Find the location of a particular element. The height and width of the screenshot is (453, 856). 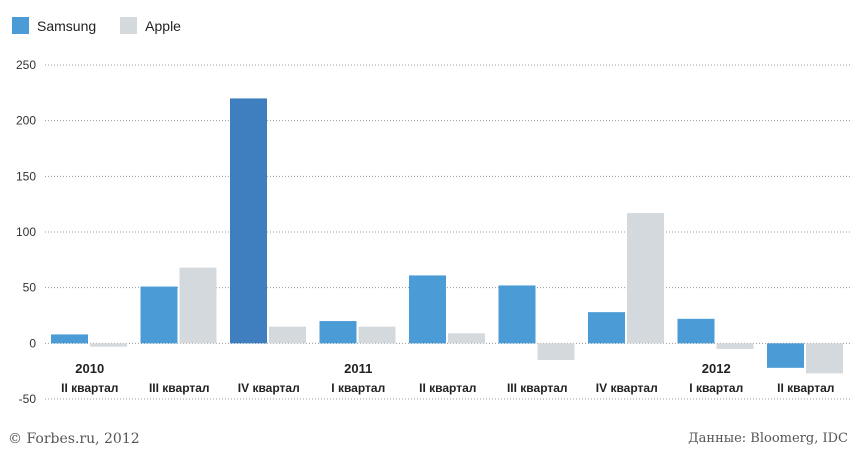

x-year-label: 2012 is located at coordinates (716, 368).